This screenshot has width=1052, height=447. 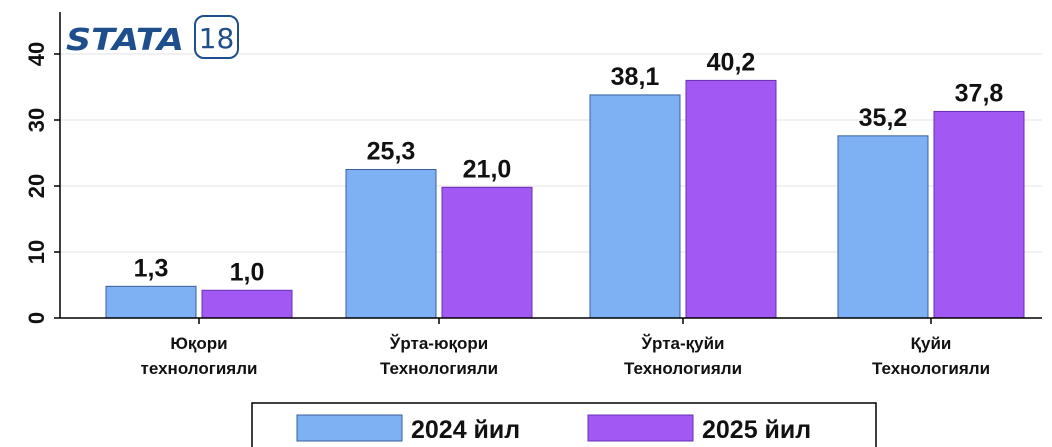 I want to click on data-label: 25,3, so click(x=391, y=152).